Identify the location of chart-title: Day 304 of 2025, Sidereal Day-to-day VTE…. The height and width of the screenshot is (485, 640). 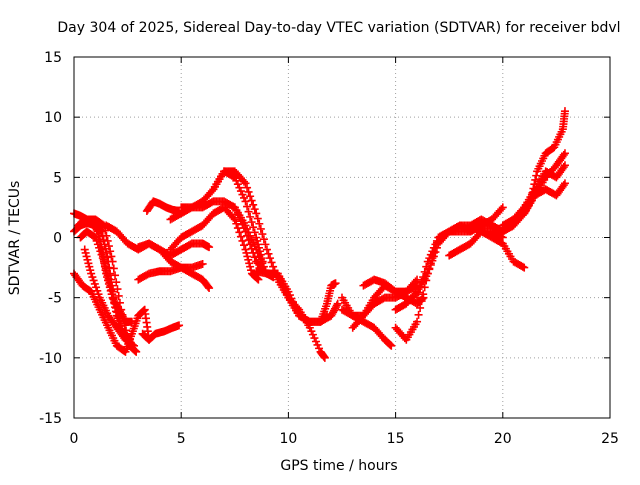
(338, 28).